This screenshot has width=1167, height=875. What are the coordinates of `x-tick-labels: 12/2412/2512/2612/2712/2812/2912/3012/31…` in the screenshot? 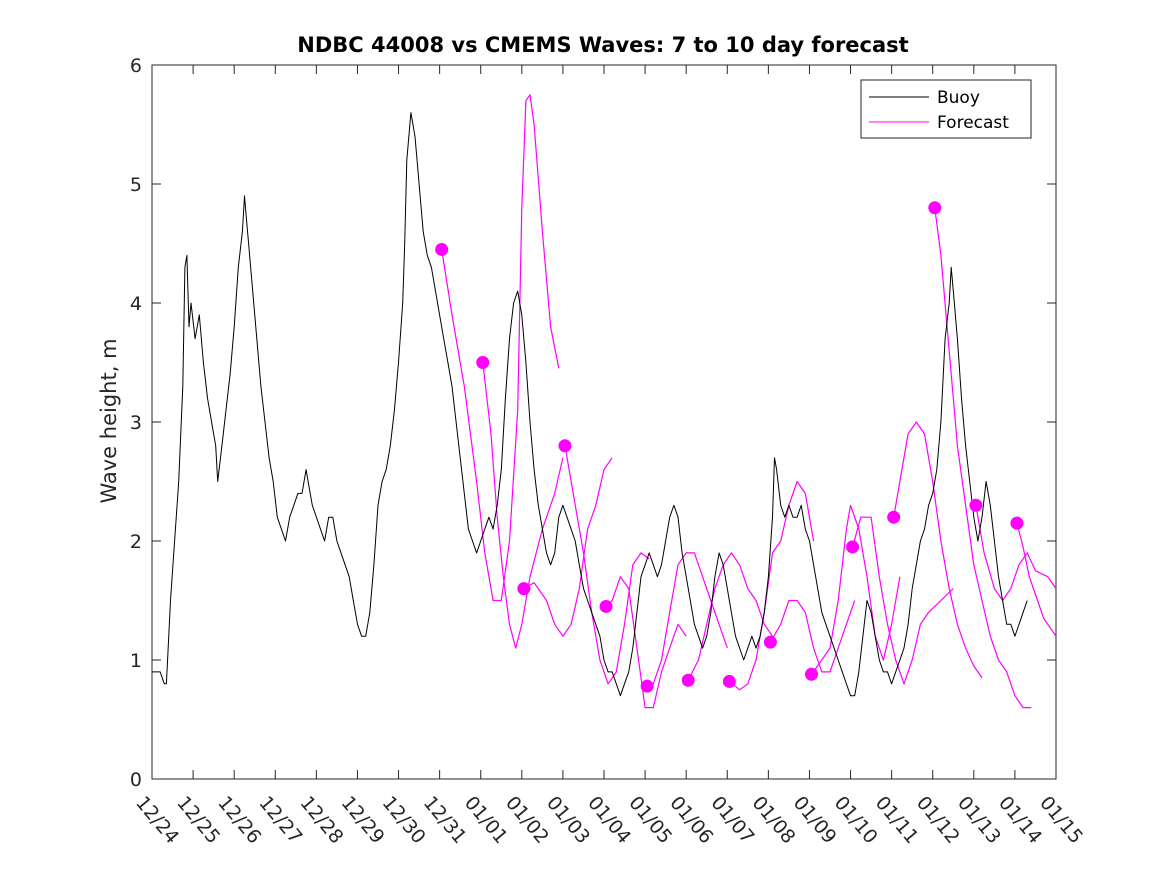 It's located at (609, 820).